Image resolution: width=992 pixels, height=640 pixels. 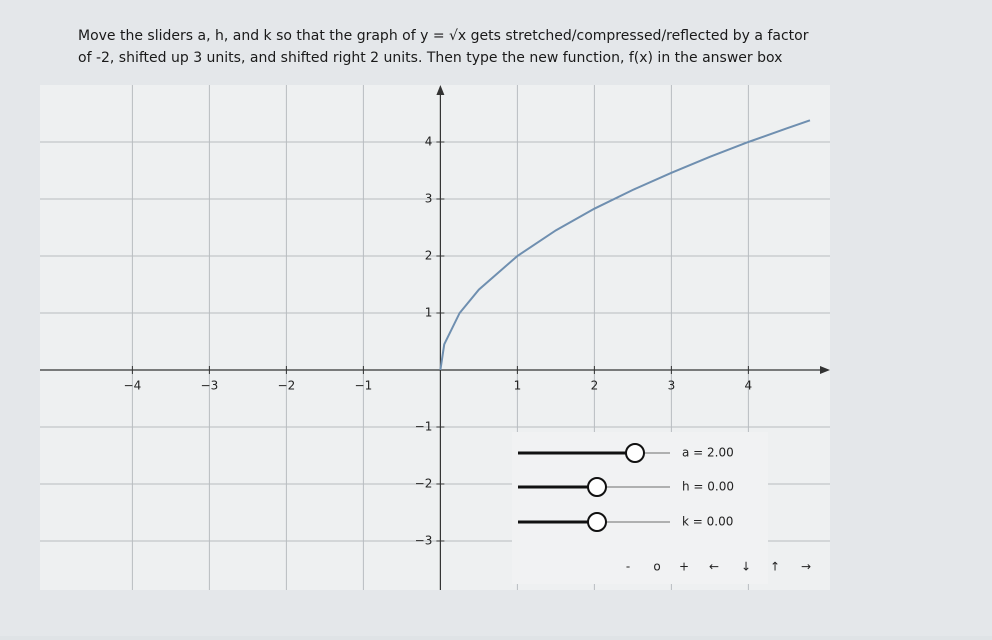 I want to click on x-tick-label: −3, so click(x=210, y=385).